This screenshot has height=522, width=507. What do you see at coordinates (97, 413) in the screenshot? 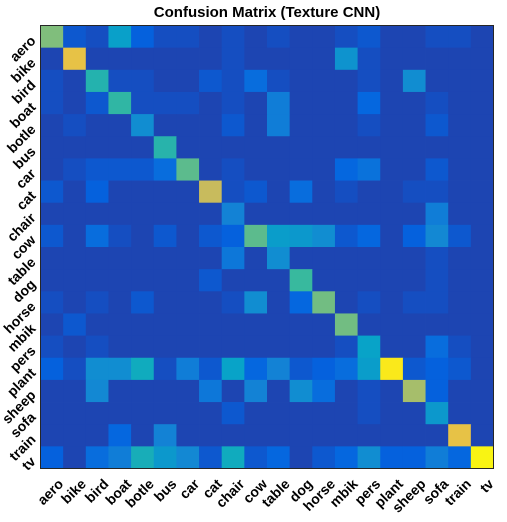
I see `heatmap-cell-sofa-bird` at bounding box center [97, 413].